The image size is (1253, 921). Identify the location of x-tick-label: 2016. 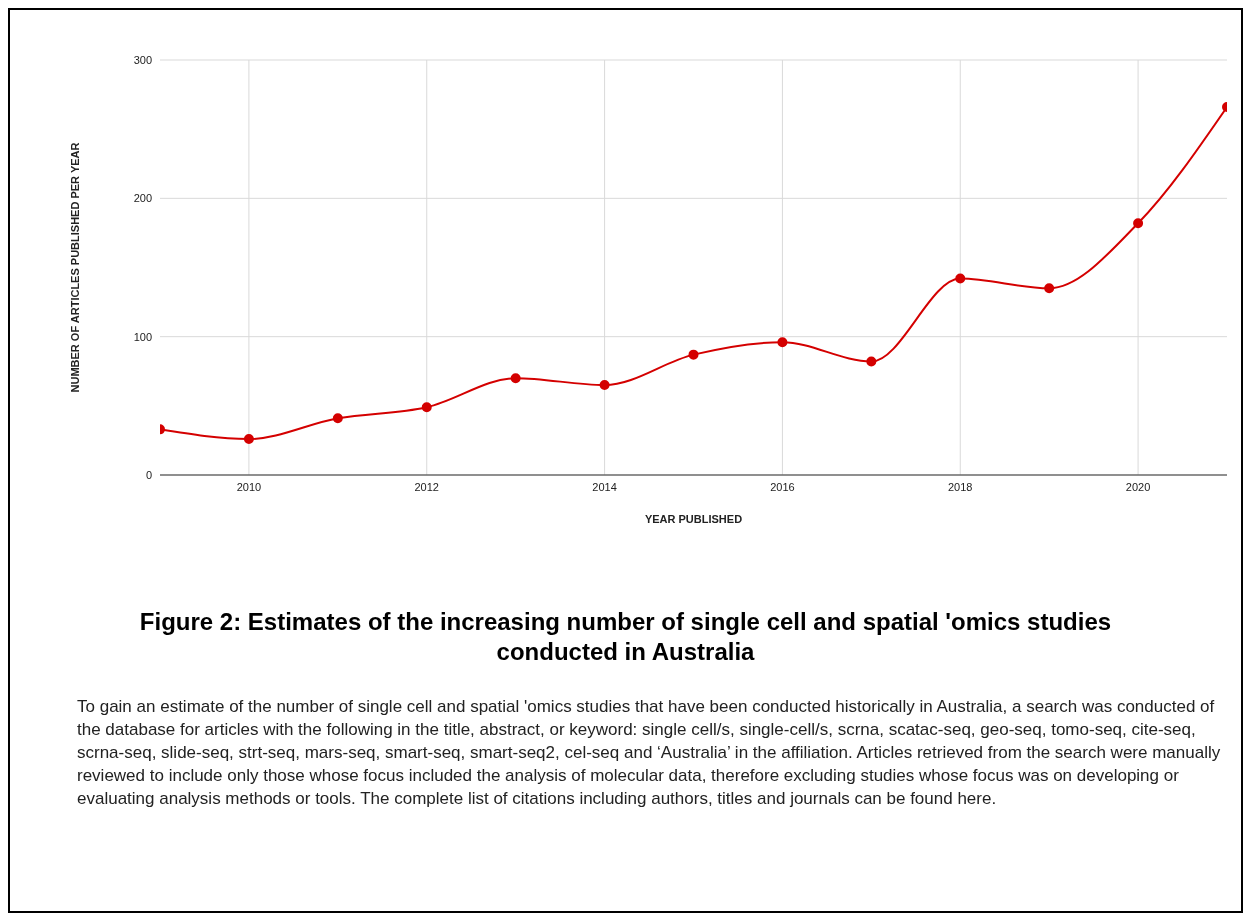
(782, 486).